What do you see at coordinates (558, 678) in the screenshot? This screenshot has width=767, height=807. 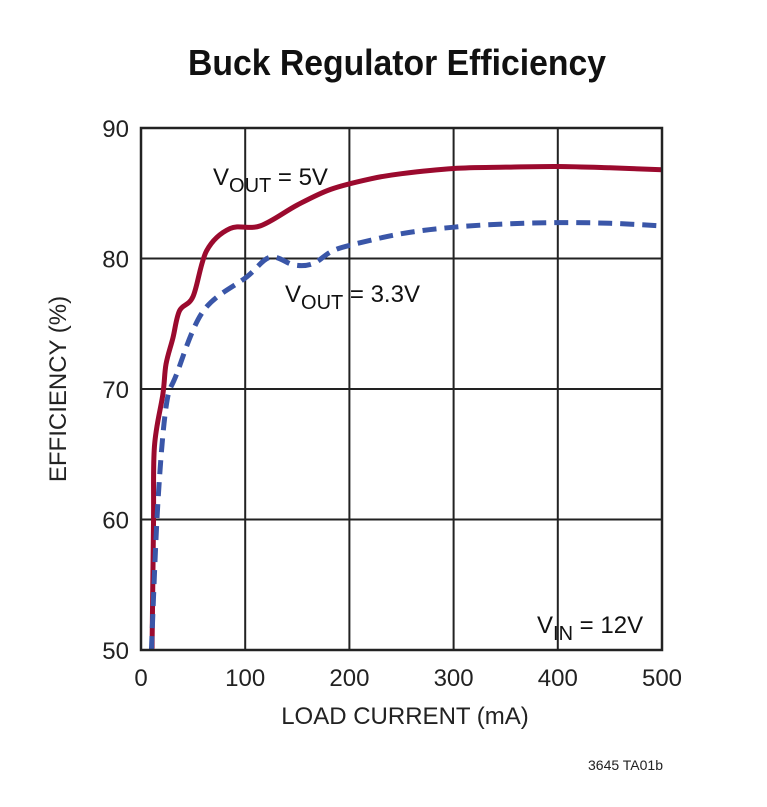 I see `x-tick-label: 400` at bounding box center [558, 678].